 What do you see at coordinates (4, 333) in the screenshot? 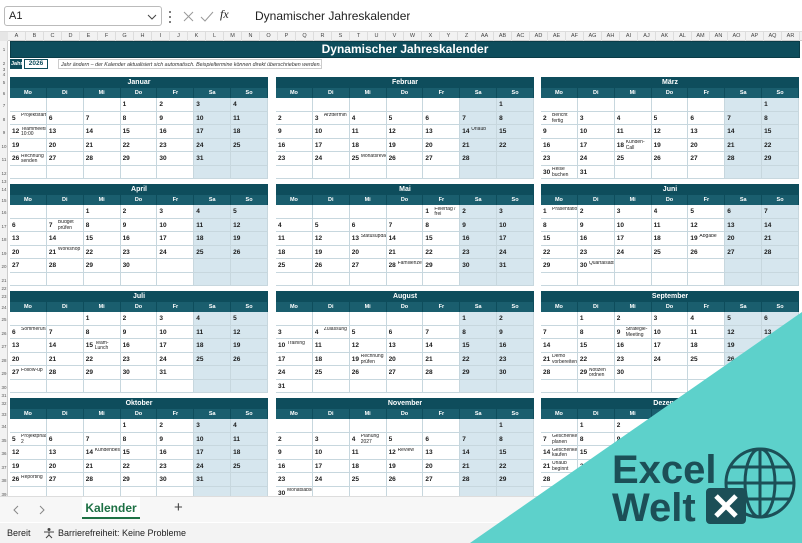
I see `row-header: 26` at bounding box center [4, 333].